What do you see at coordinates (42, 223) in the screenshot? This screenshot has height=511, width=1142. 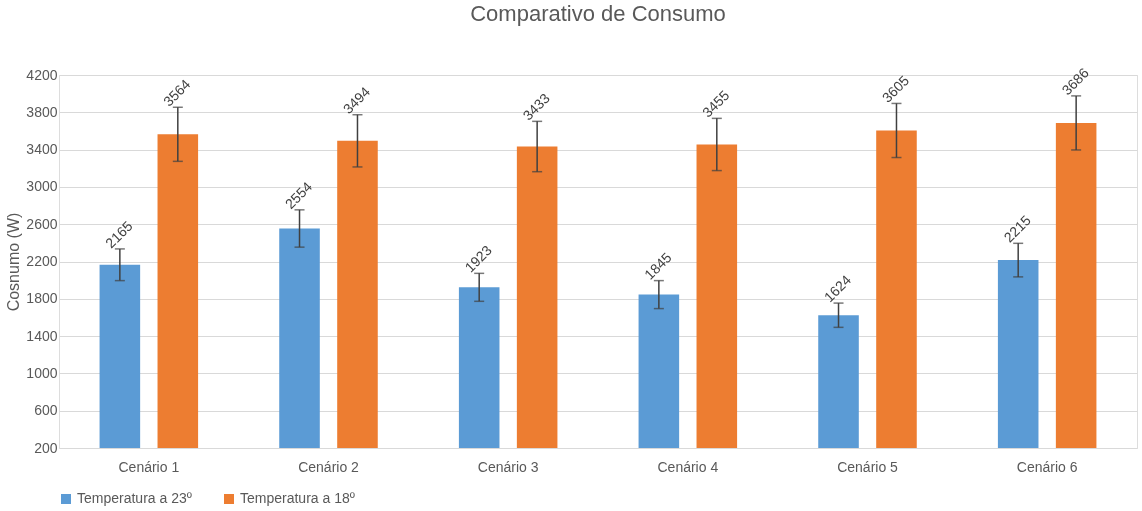 I see `y-tick-label: 2600` at bounding box center [42, 223].